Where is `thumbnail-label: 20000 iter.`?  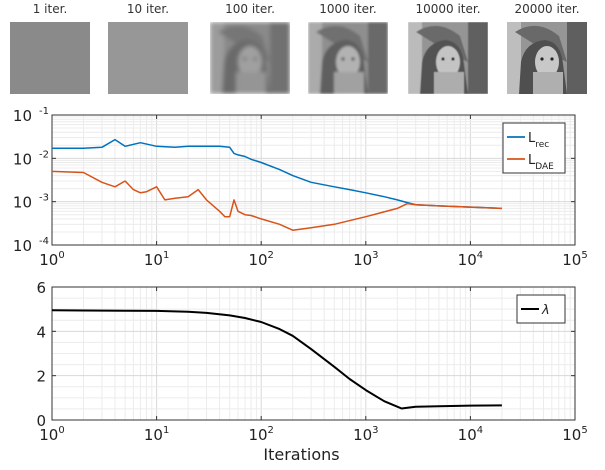
thumbnail-label: 20000 iter. is located at coordinates (547, 9).